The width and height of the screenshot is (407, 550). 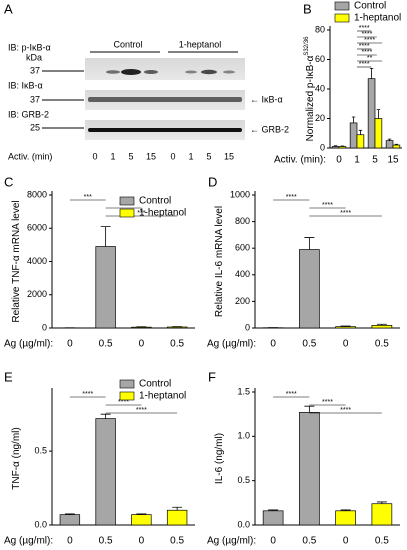 I want to click on legend-label: 1-heptanol, so click(x=162, y=213).